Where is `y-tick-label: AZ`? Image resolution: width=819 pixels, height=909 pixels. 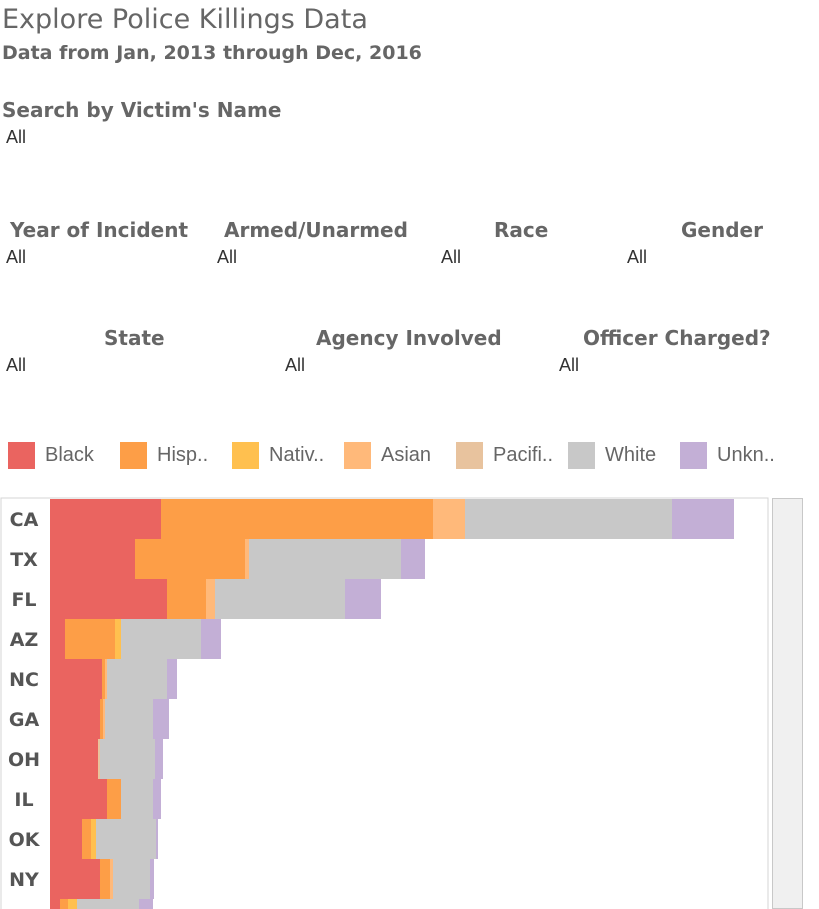
y-tick-label: AZ is located at coordinates (24, 640).